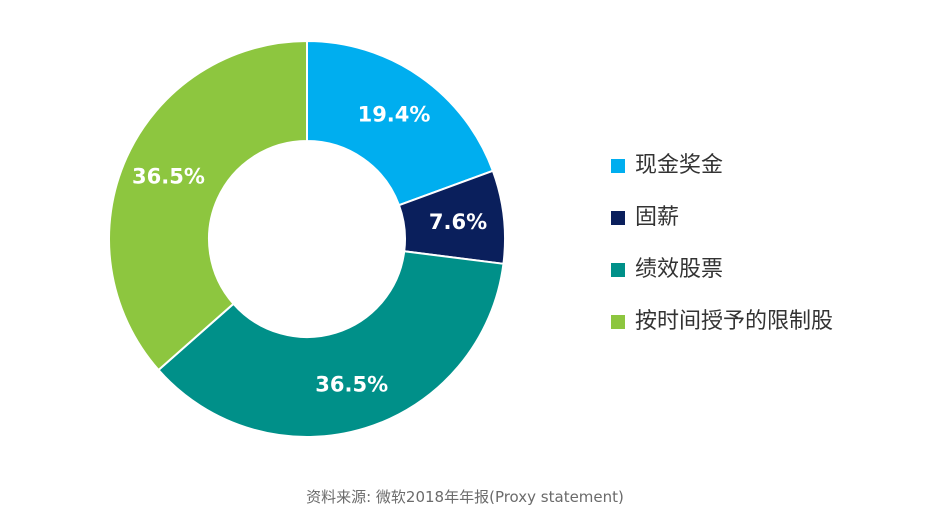  I want to click on legend-label-base-salary: 固薪, so click(657, 217).